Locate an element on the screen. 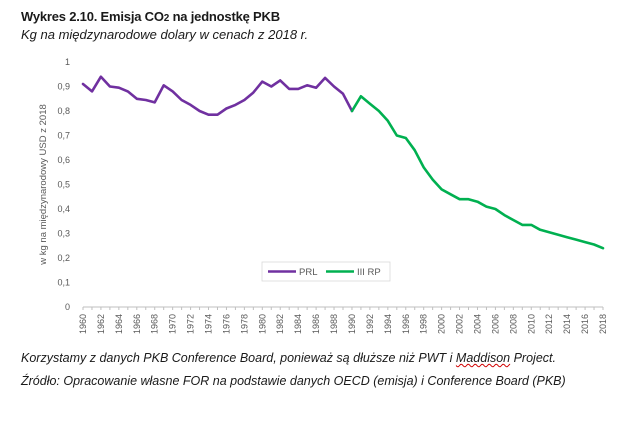 The width and height of the screenshot is (634, 430). x-tick-label: 1988 is located at coordinates (334, 324).